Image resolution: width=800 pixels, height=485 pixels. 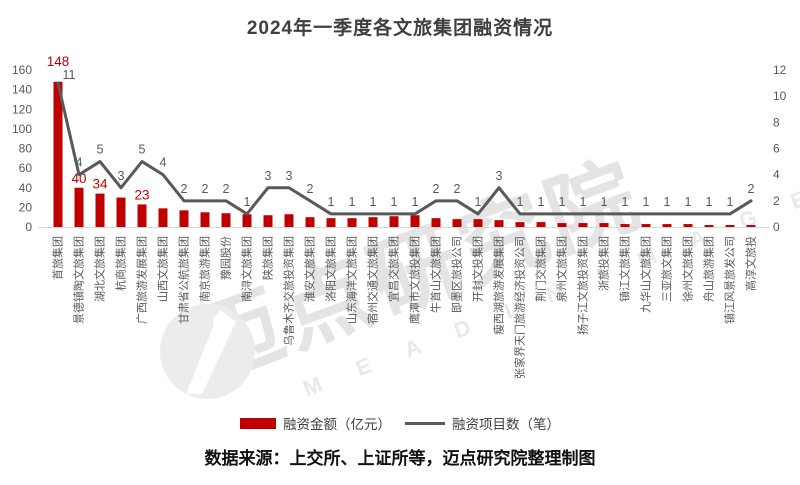 What do you see at coordinates (400, 423) in the screenshot?
I see `chart-legend: 融资金额（亿元） 融资项目数（笔）` at bounding box center [400, 423].